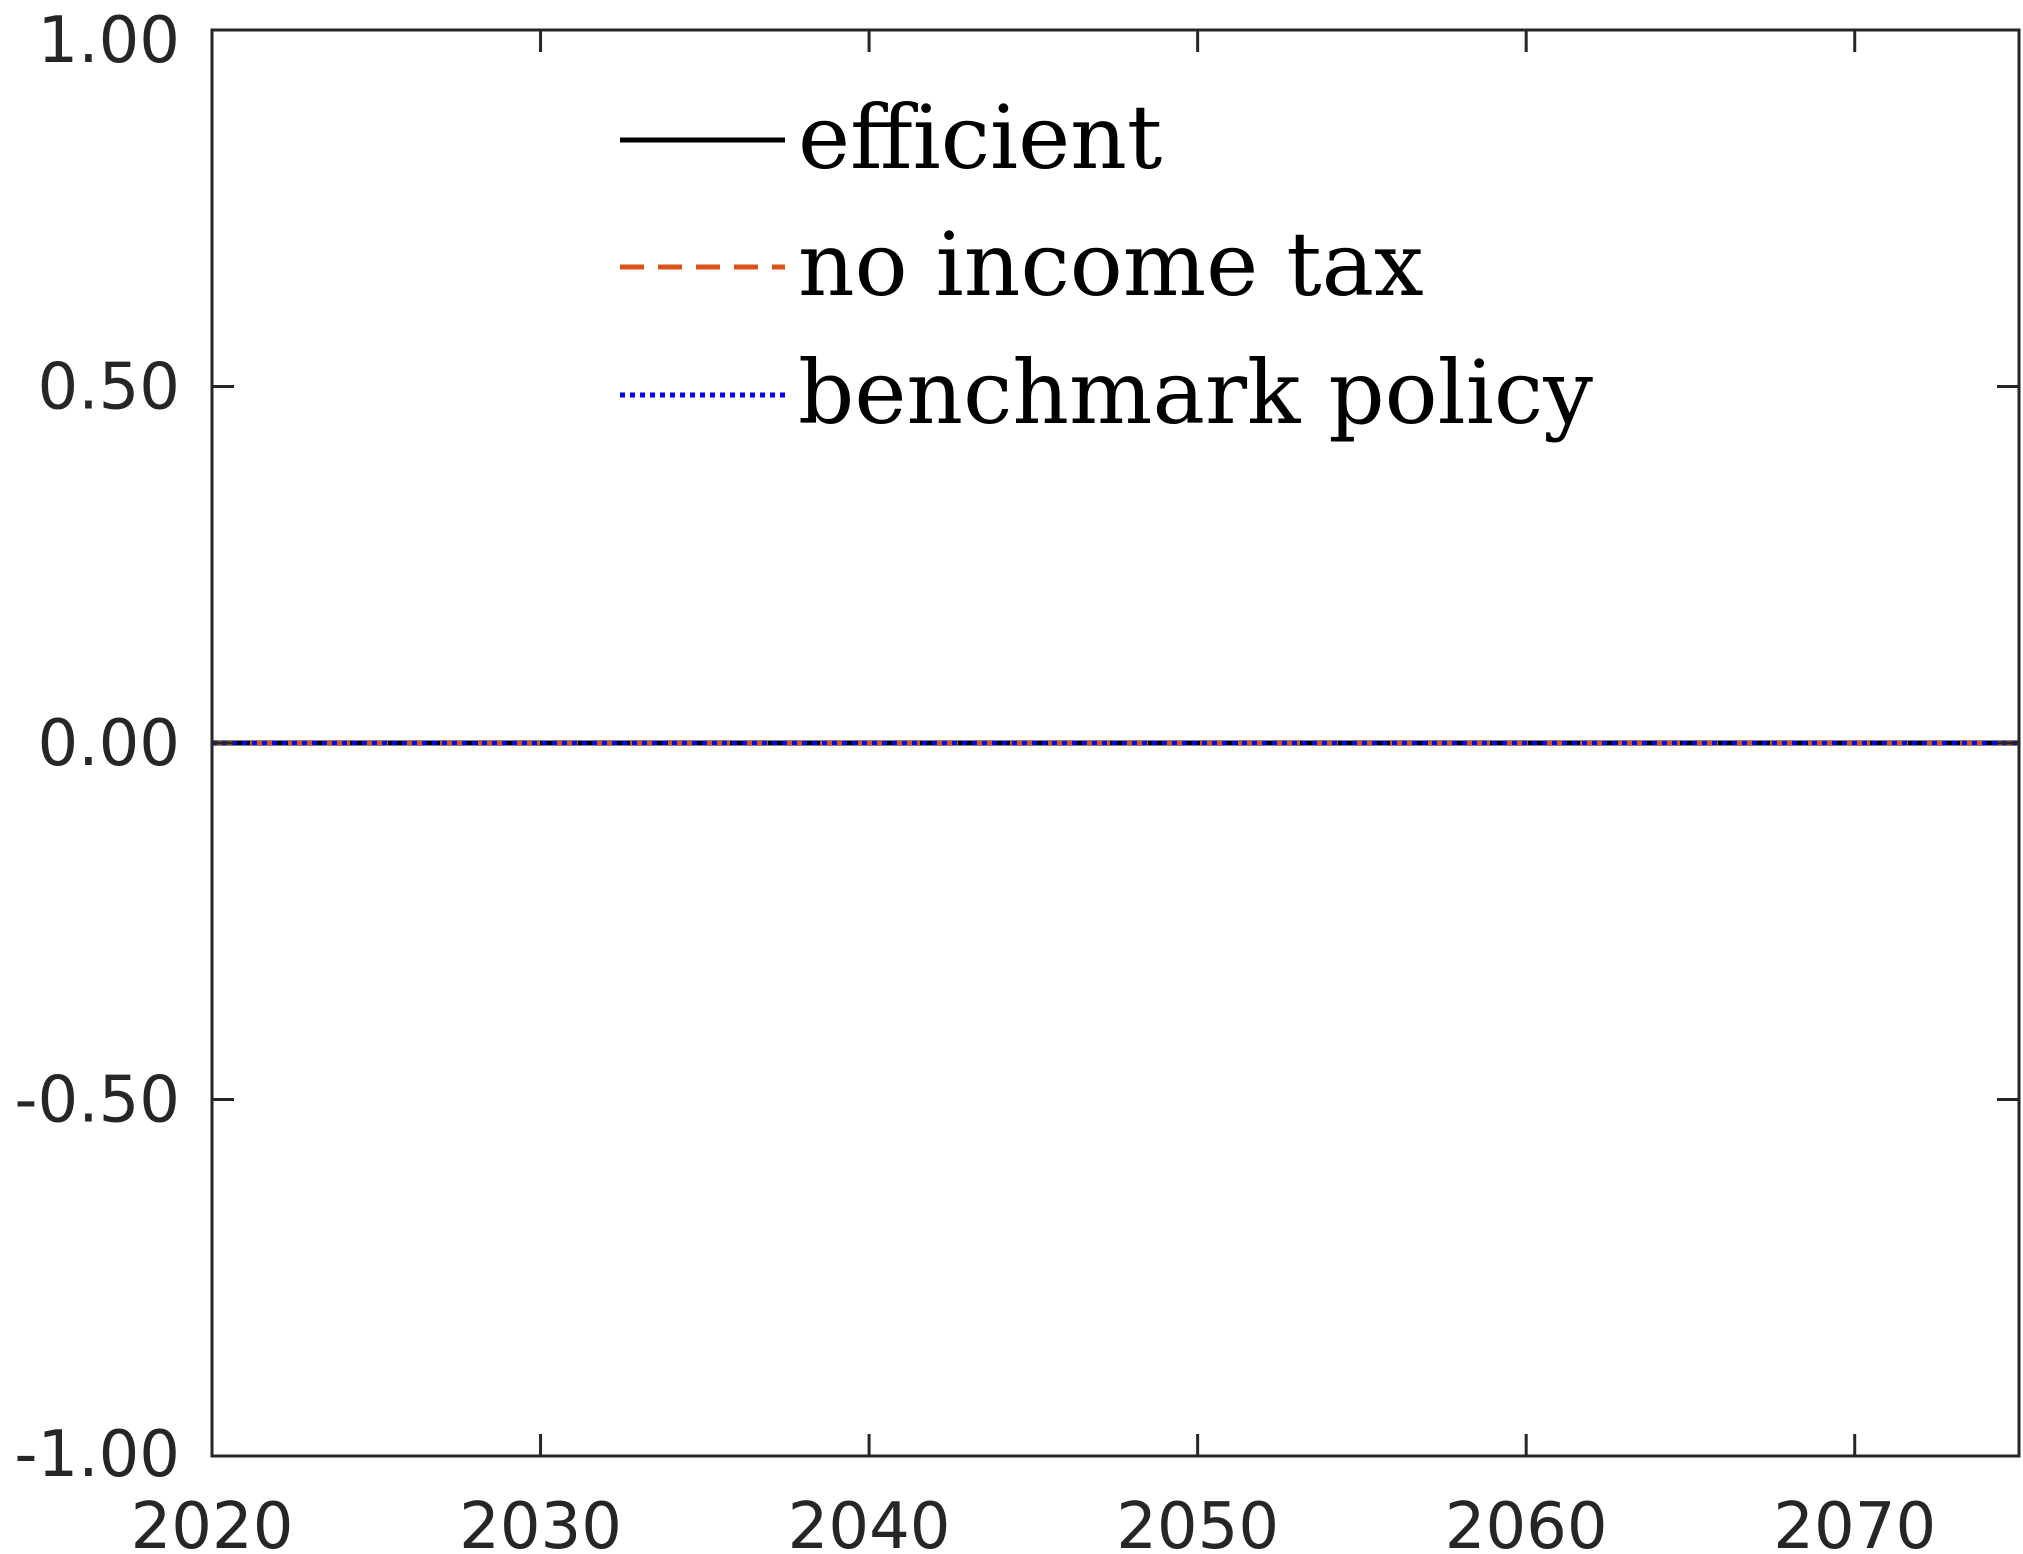  Describe the element at coordinates (869, 1522) in the screenshot. I see `x-tick-label: 2040` at that location.